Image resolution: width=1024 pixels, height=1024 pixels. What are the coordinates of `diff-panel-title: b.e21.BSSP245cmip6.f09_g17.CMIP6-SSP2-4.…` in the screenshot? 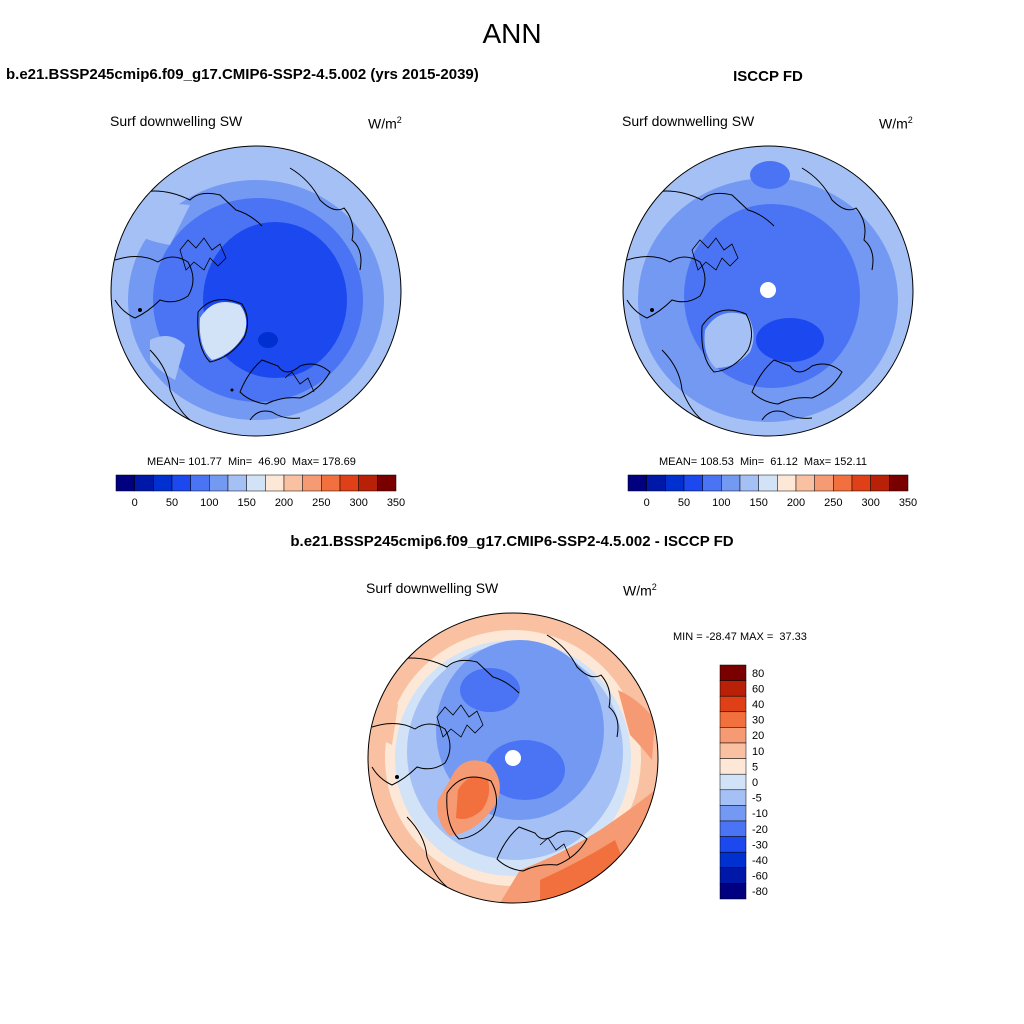 It's located at (512, 541).